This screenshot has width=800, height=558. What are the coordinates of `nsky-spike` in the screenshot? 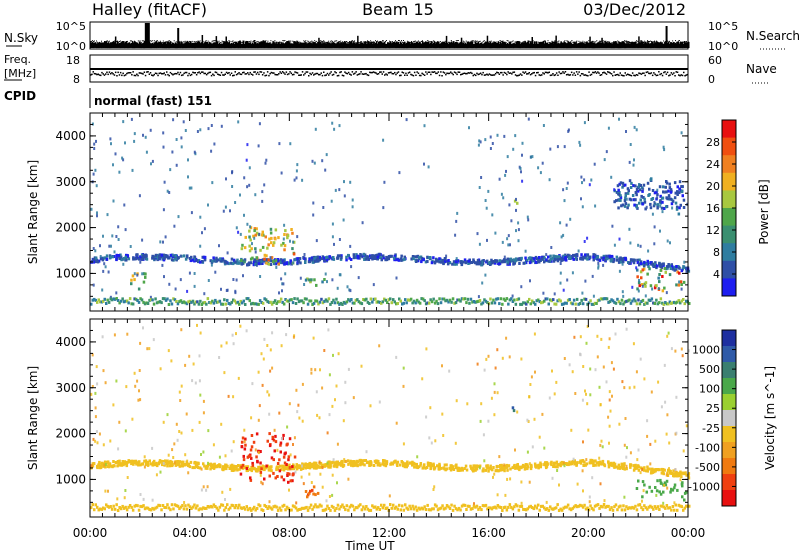 It's located at (178, 38).